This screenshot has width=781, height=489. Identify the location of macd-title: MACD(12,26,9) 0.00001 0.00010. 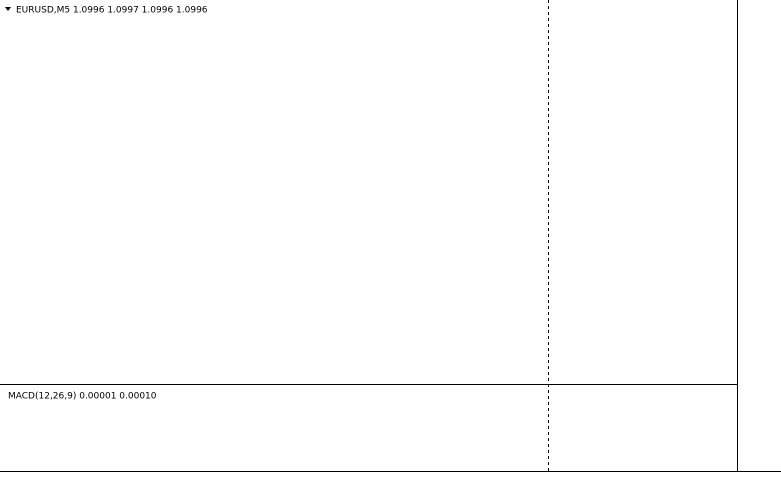
(82, 397).